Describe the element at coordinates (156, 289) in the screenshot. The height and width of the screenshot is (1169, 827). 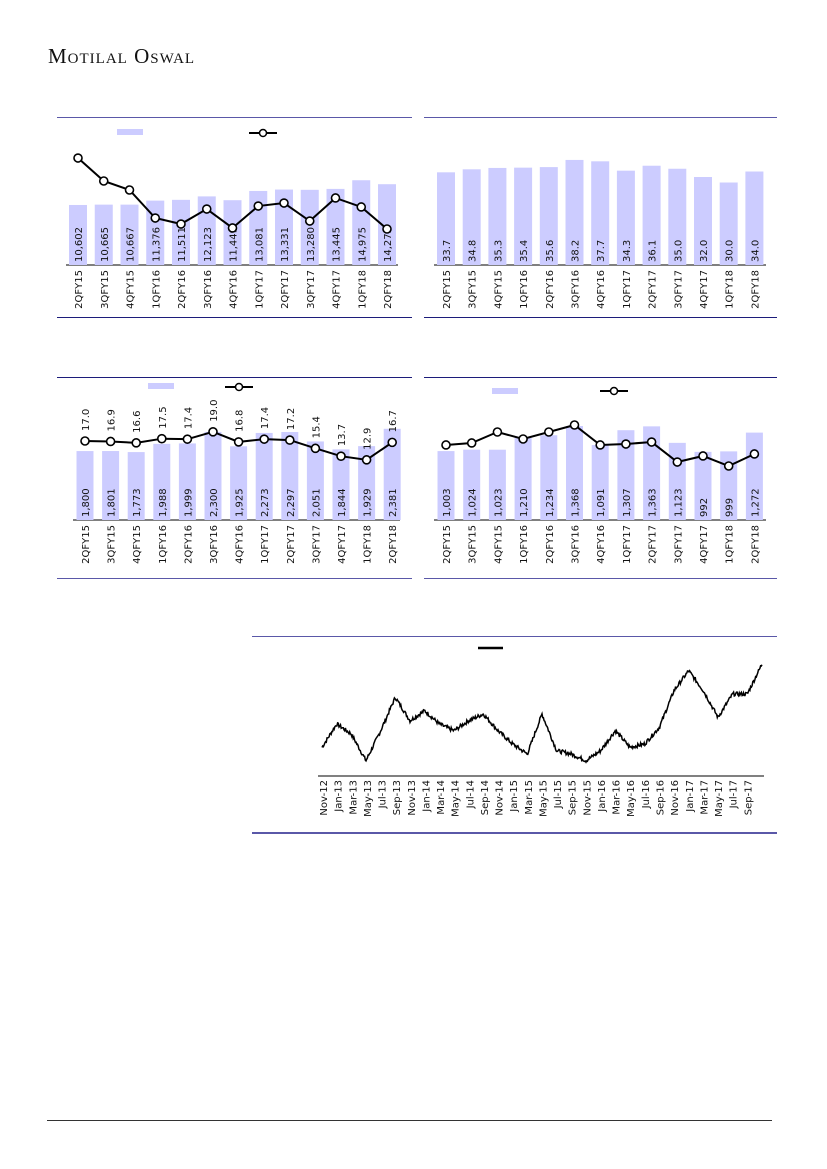
I see `chart1-x-tick: 1QFY16` at that location.